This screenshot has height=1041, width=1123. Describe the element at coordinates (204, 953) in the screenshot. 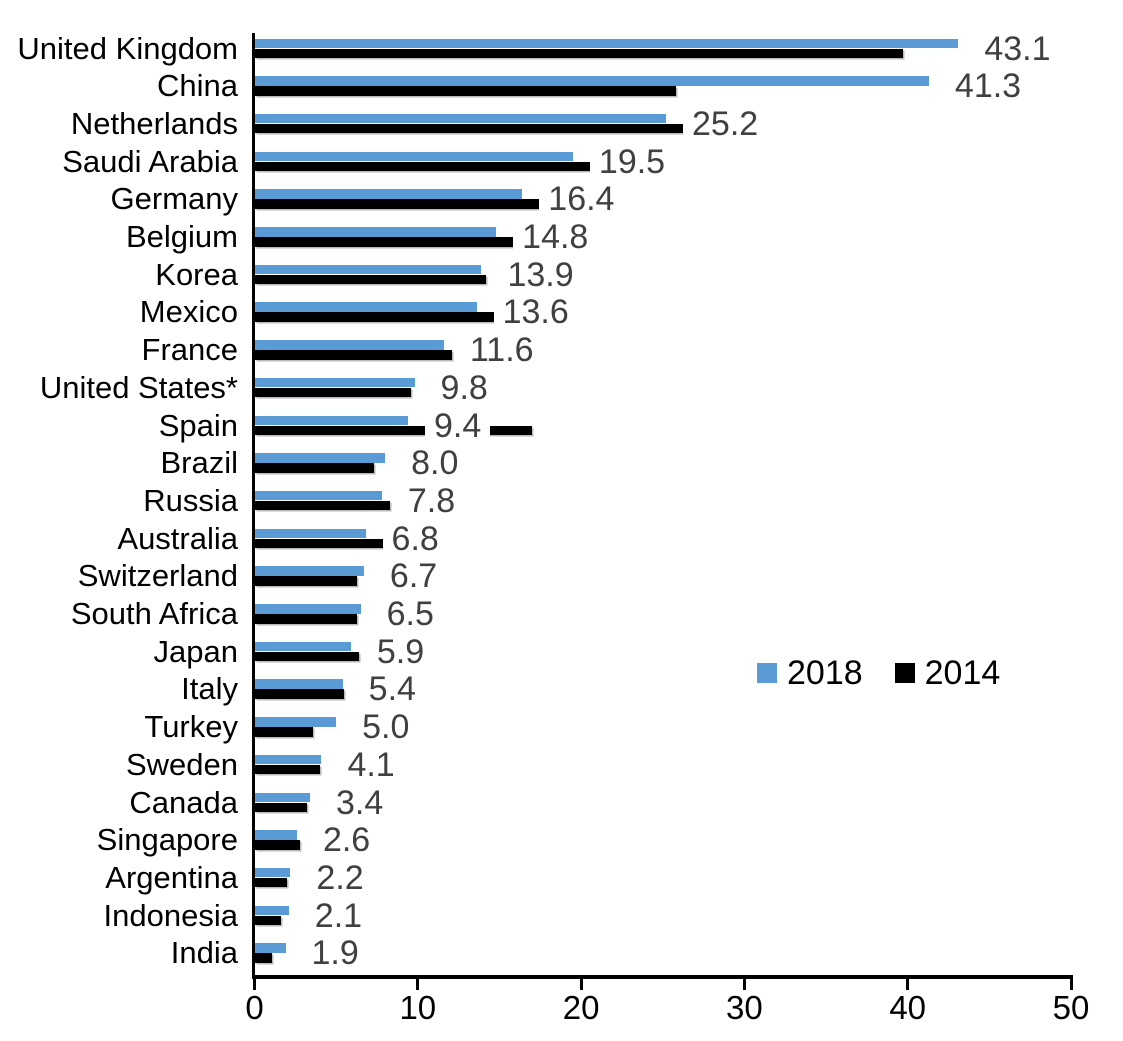

I see `category-label: India` at that location.